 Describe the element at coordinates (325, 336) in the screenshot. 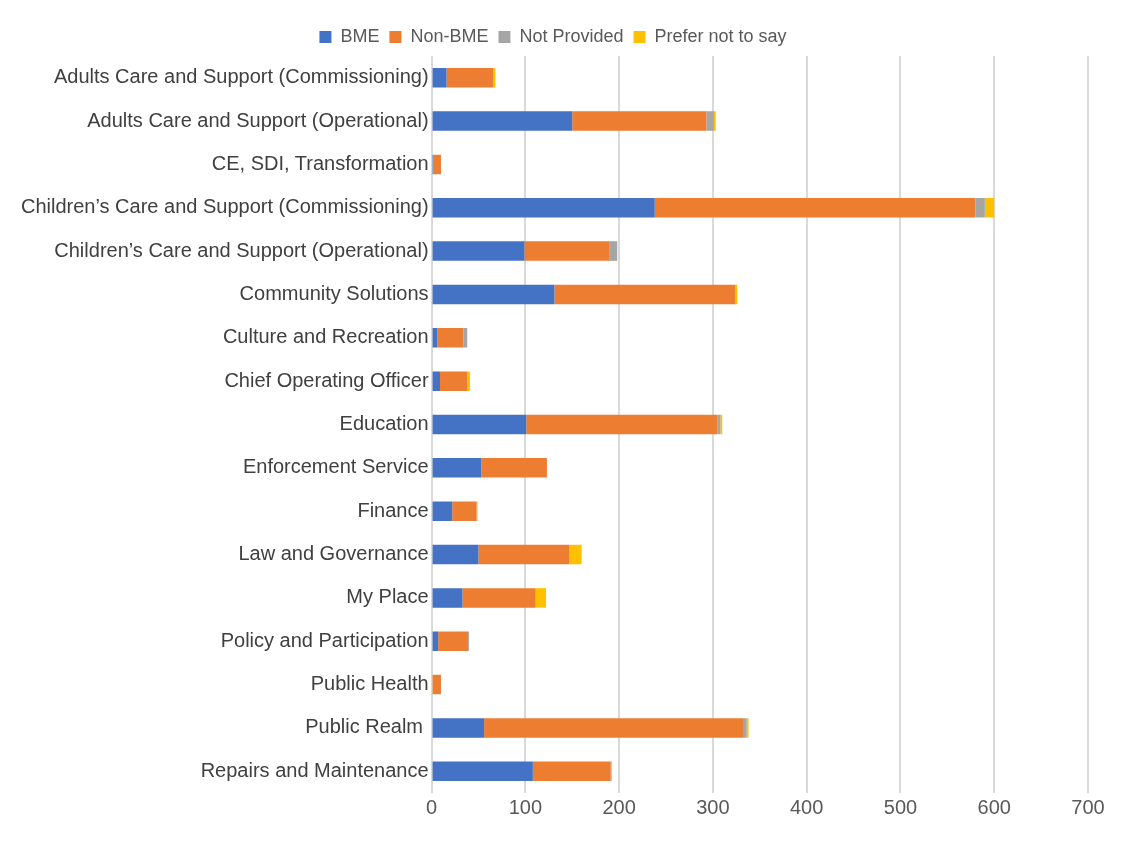

I see `y-tick-label: Culture and Recreation` at that location.